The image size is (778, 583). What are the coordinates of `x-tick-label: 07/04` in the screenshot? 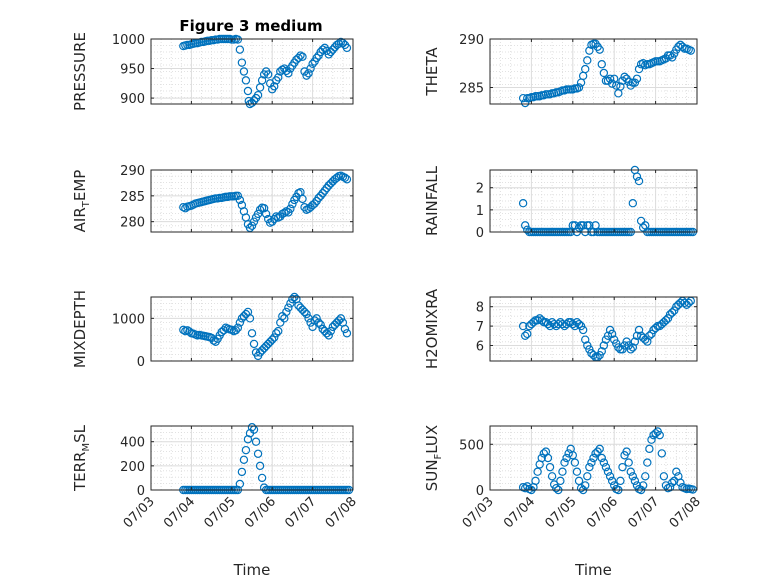 It's located at (179, 512).